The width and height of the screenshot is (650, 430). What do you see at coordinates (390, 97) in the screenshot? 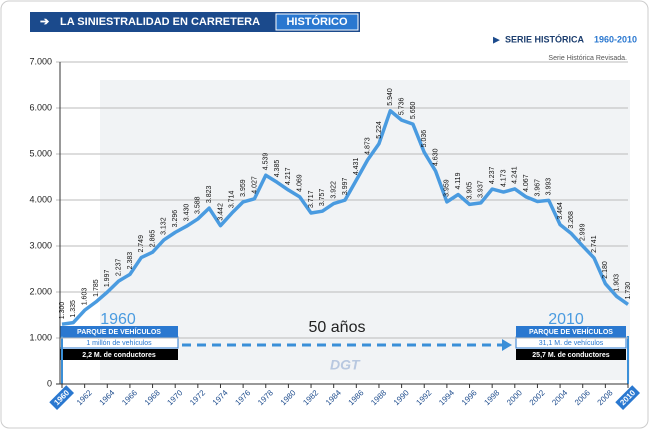
I see `data-label: 5.940` at bounding box center [390, 97].